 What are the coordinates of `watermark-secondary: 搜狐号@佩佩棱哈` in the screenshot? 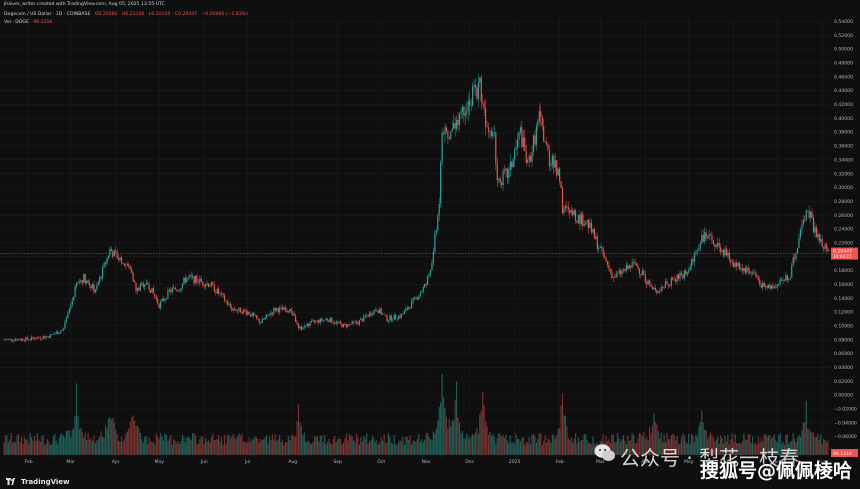 It's located at (776, 471).